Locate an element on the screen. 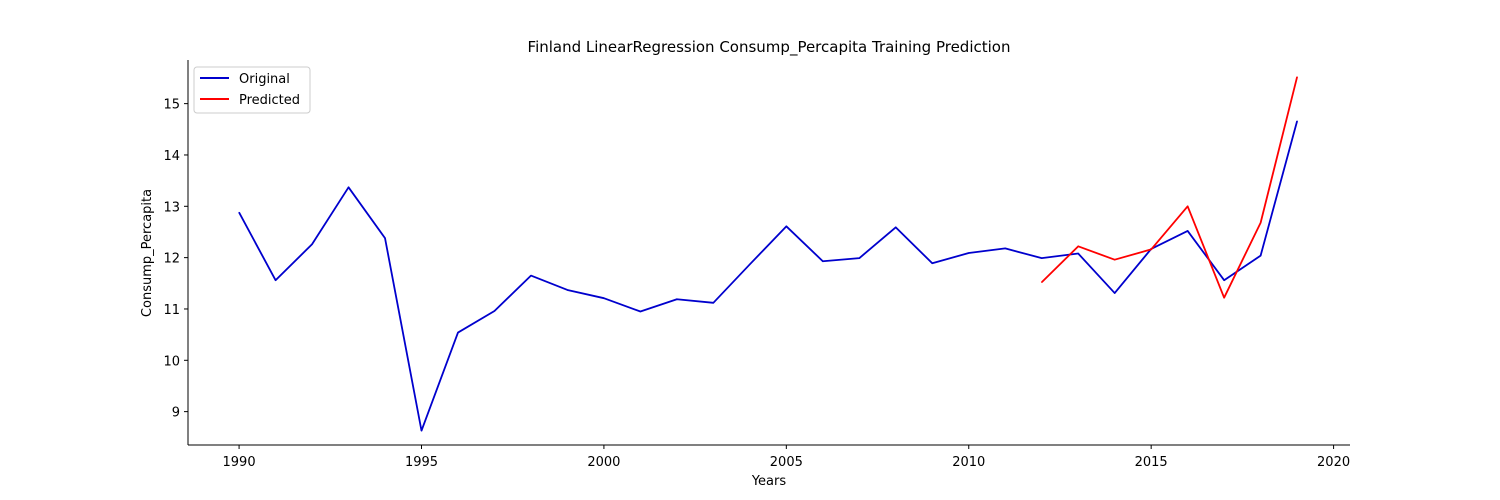  y-tick-label: 9 is located at coordinates (176, 413).